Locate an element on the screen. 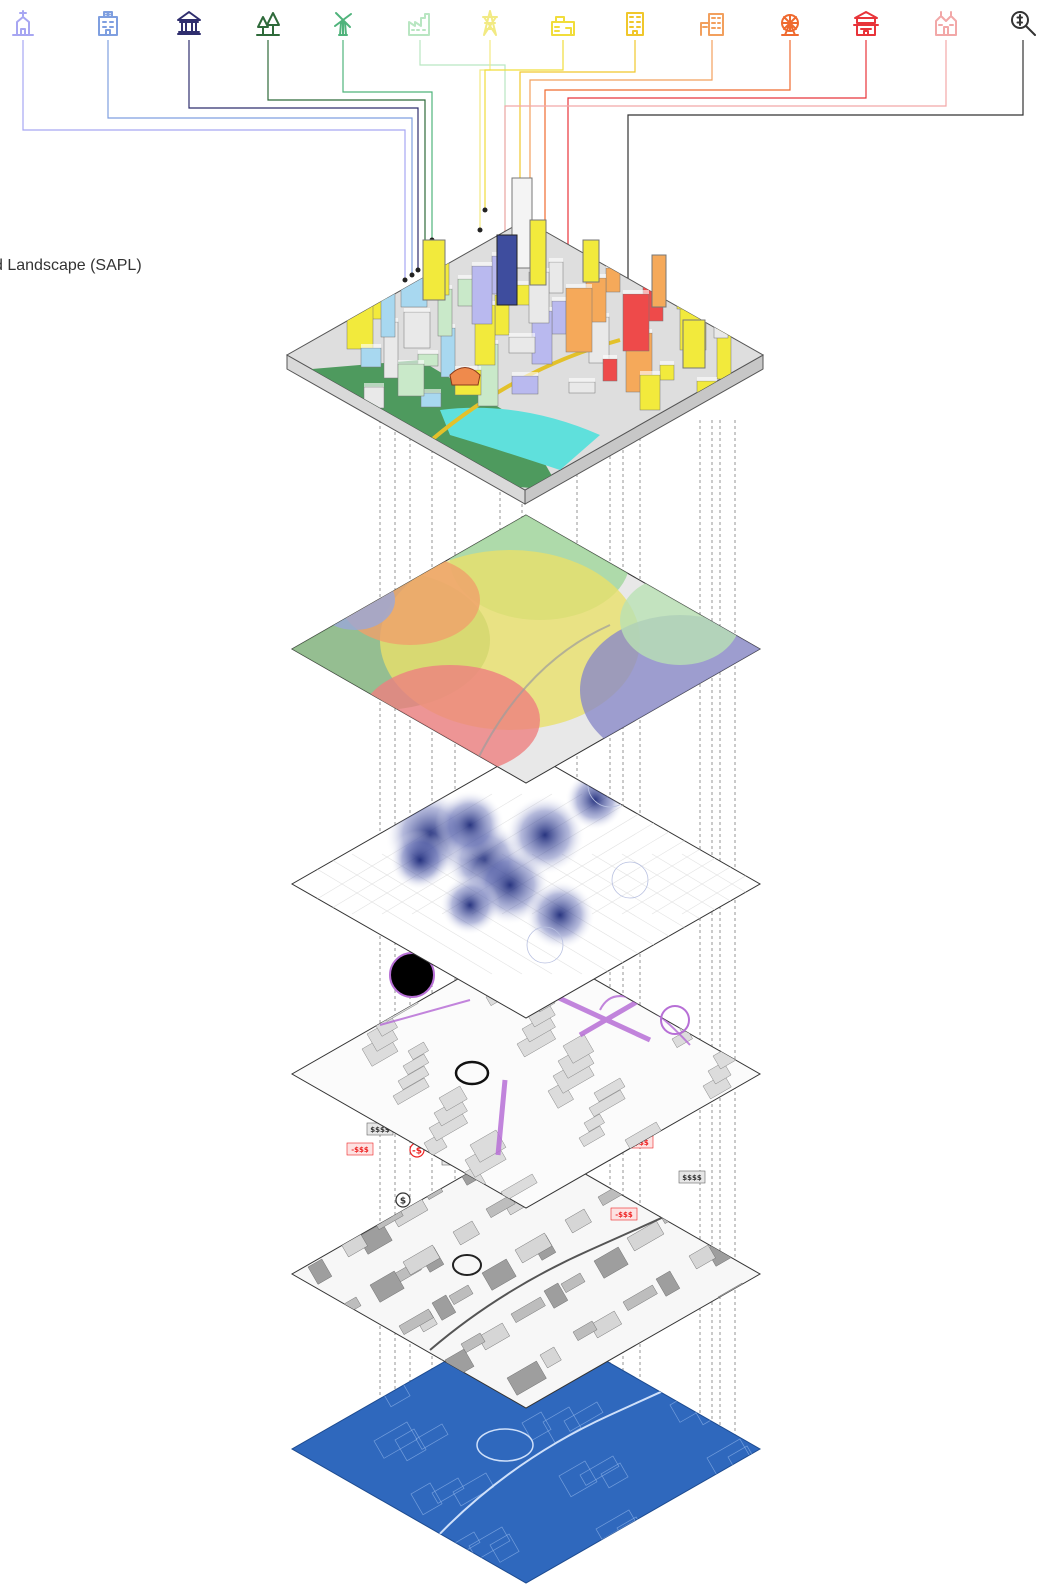 This screenshot has height=1585, width=1060. apartment-icon is located at coordinates (712, 23).